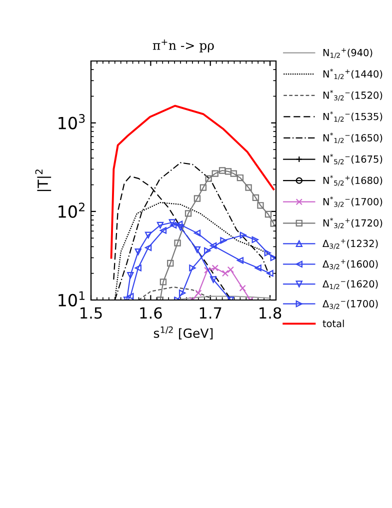  I want to click on legend-label: Δ$_{1/2}$$^{−}$(1620), so click(350, 285).